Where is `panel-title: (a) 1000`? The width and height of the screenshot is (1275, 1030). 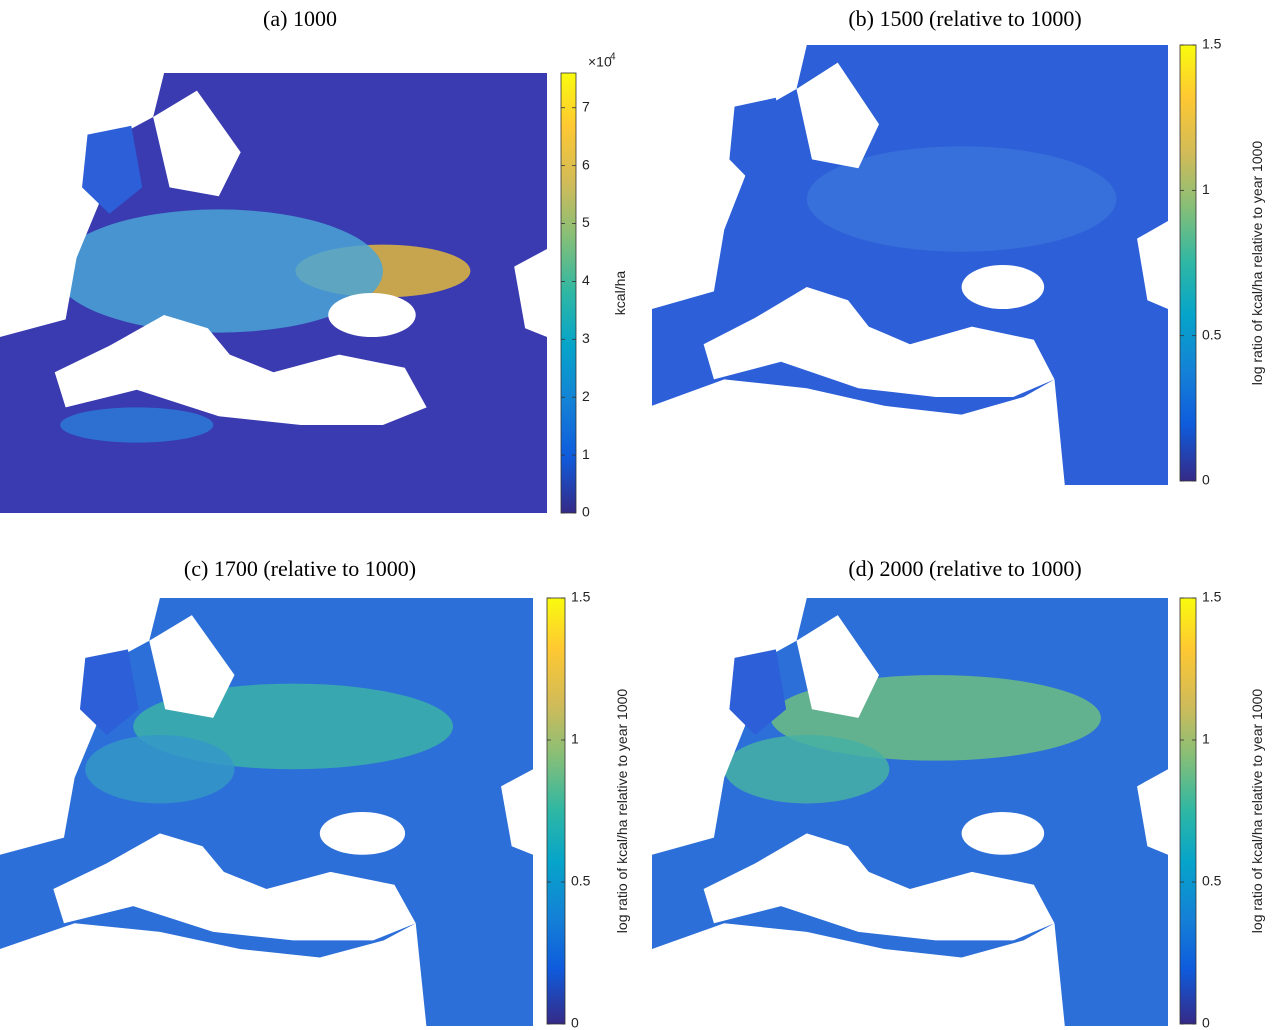 panel-title: (a) 1000 is located at coordinates (300, 18).